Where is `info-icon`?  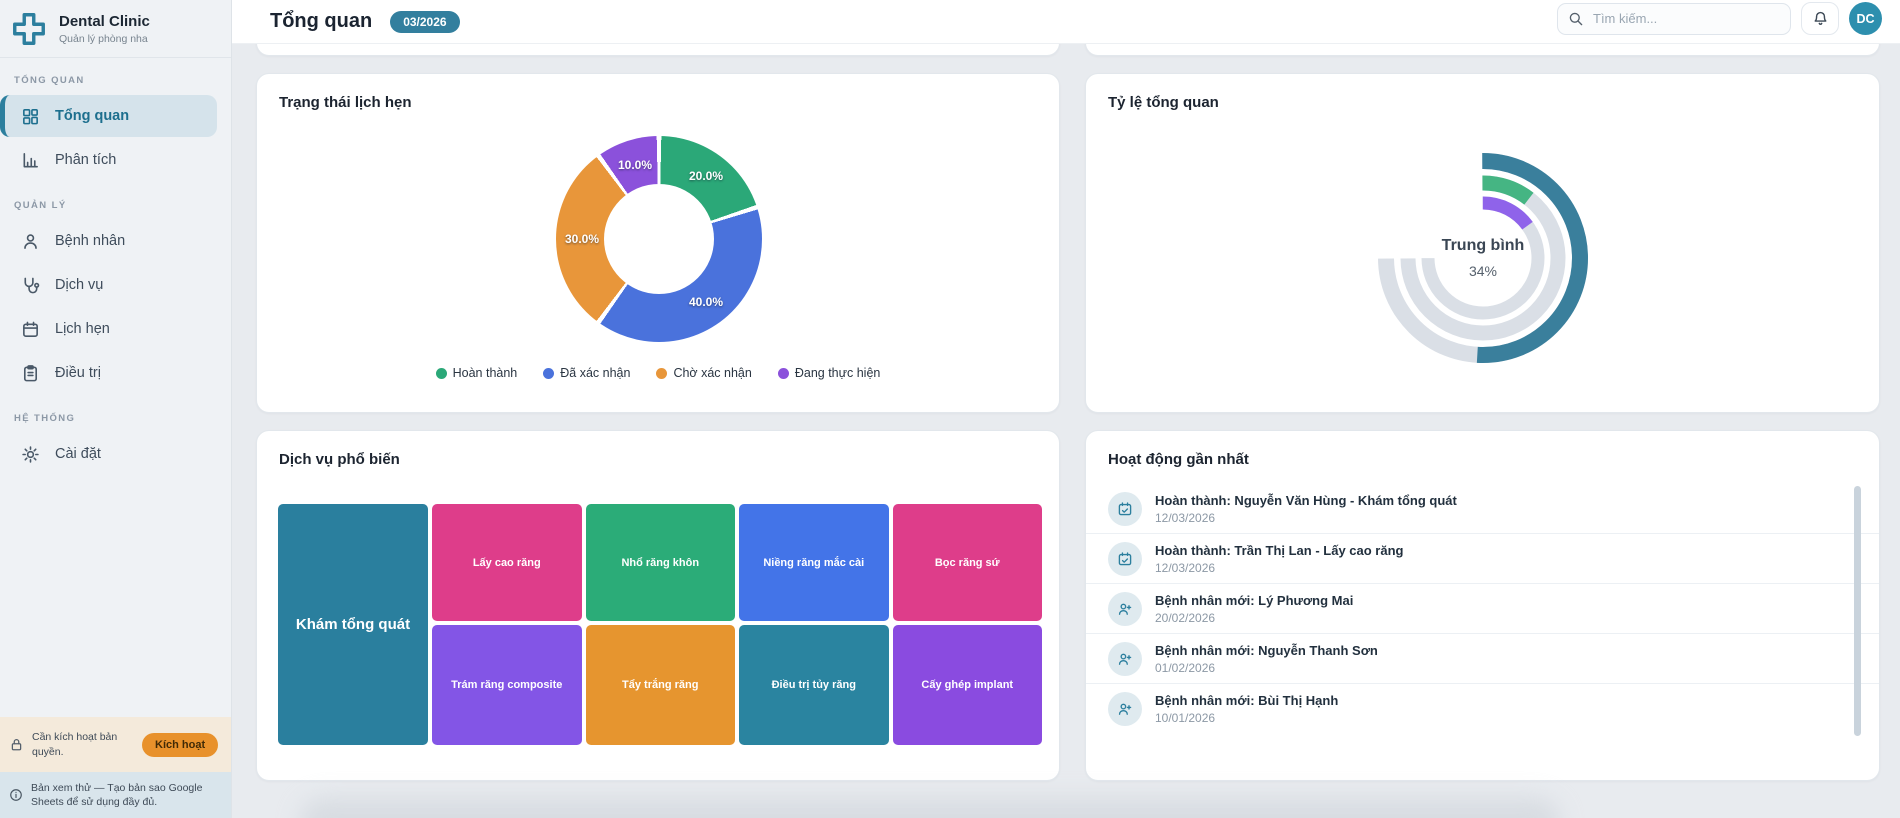
info-icon is located at coordinates (16, 795).